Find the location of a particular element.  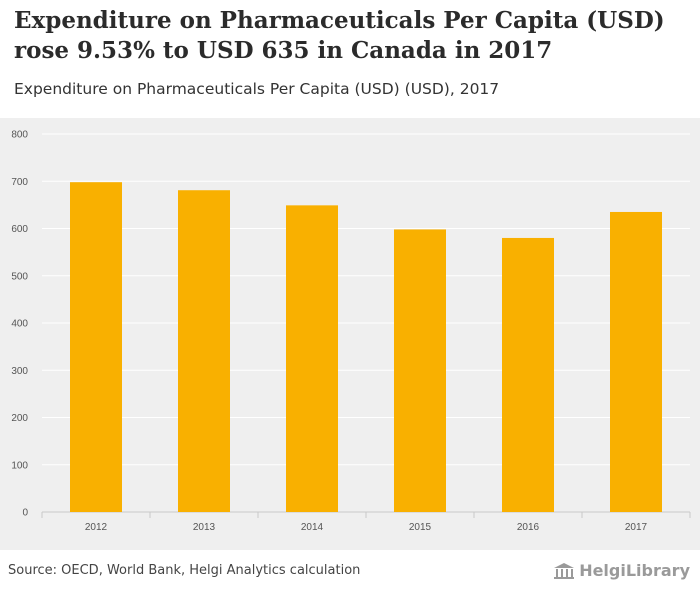

helgi-library-logo: HelgiLibrary is located at coordinates (621, 570).